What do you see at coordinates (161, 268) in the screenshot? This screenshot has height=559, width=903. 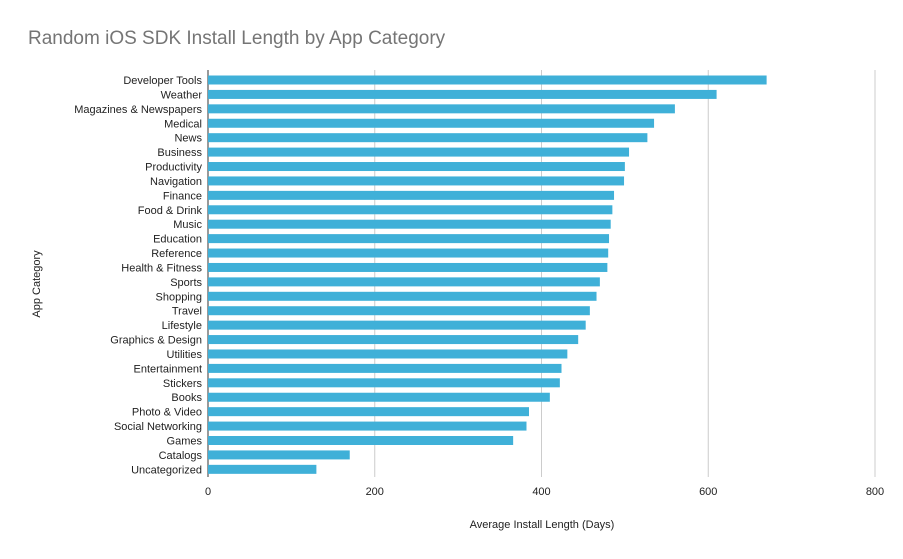 I see `category-label: Health & Fitness` at bounding box center [161, 268].